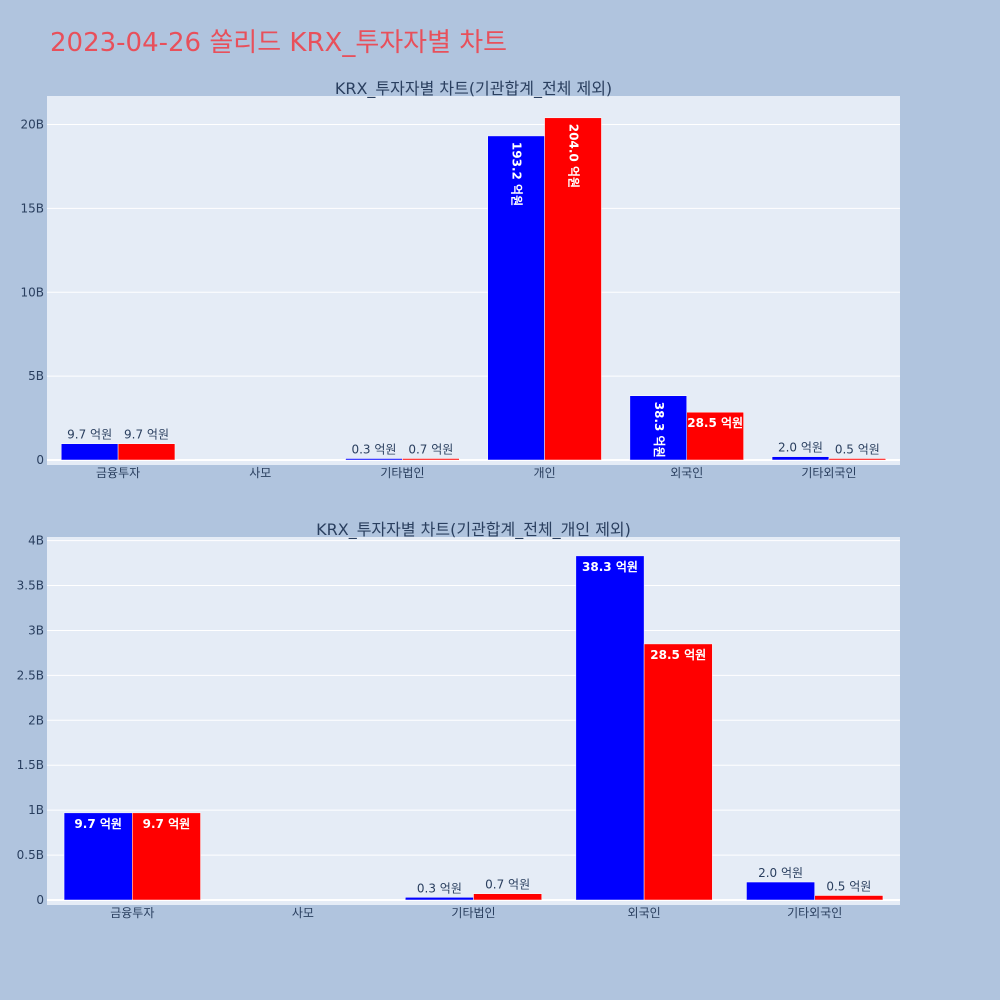  What do you see at coordinates (279, 43) in the screenshot?
I see `page-title: 2023-04-26 쏠리드 KRX_투자자별 차트` at bounding box center [279, 43].